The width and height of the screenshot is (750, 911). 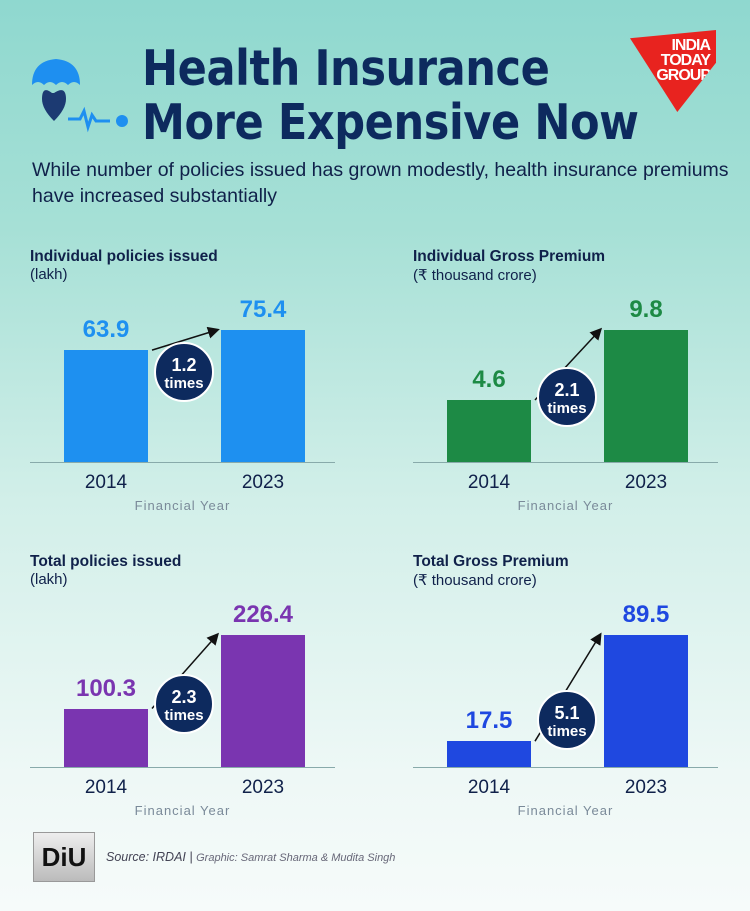 I want to click on growth-value: 5.1, so click(x=567, y=713).